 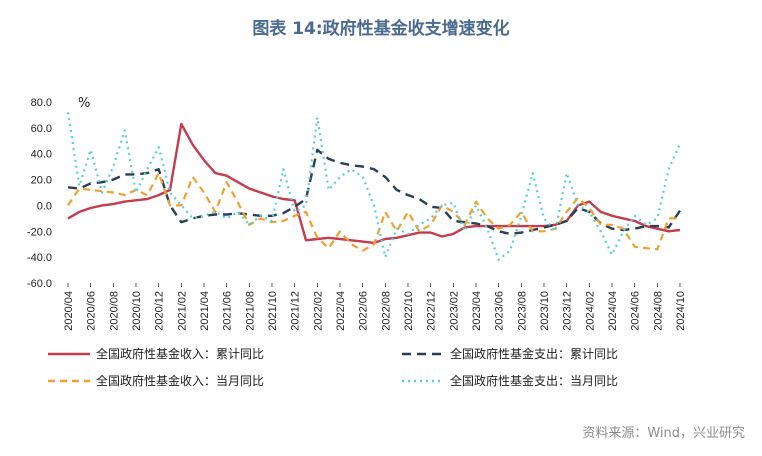 I want to click on y-tick-label: 60.0, so click(x=41, y=129).